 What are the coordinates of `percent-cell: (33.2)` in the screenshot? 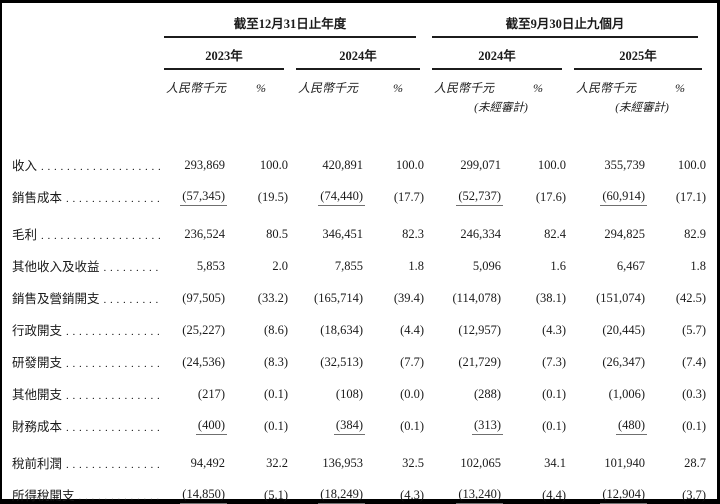 It's located at (272, 298).